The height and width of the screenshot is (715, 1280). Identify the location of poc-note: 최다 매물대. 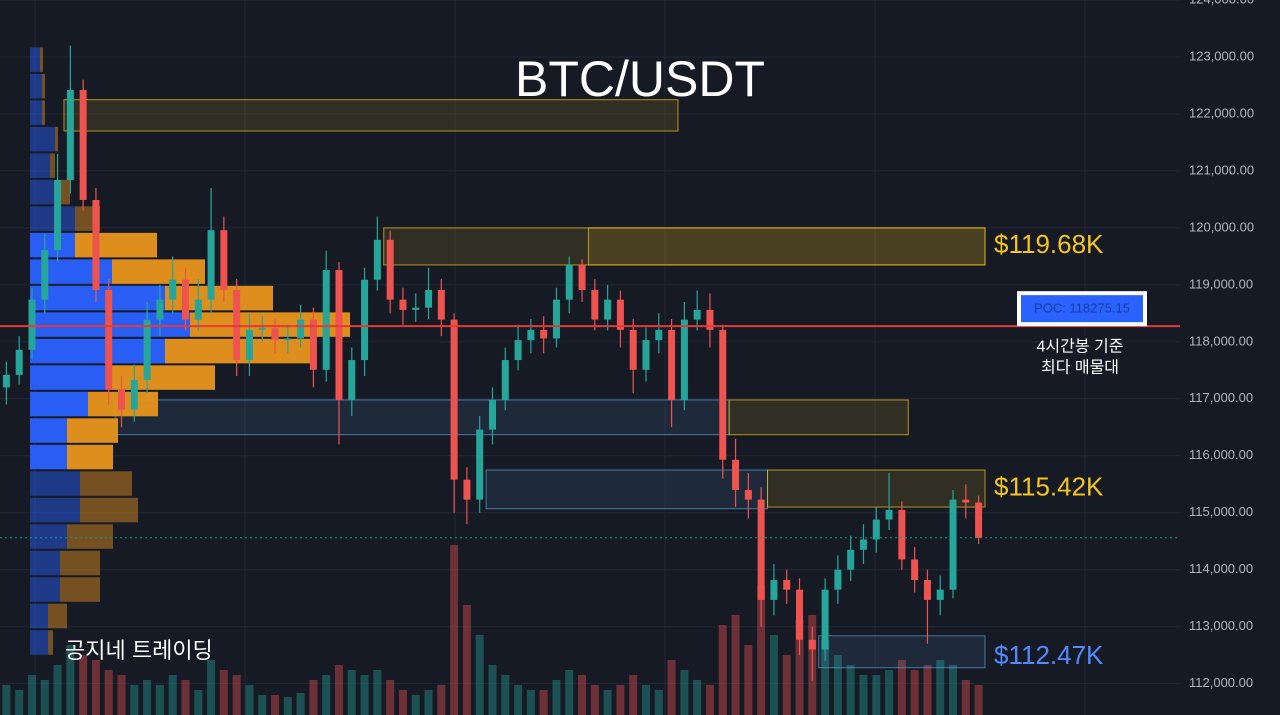
(1080, 367).